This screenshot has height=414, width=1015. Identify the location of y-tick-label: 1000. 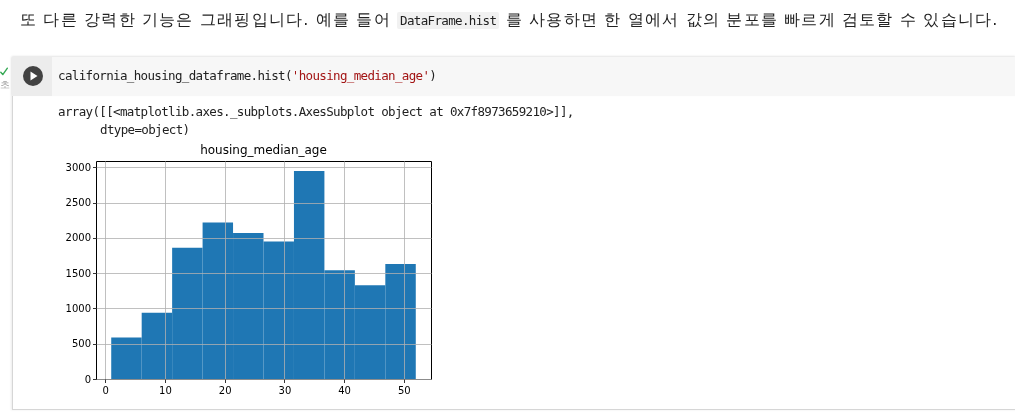
(78, 308).